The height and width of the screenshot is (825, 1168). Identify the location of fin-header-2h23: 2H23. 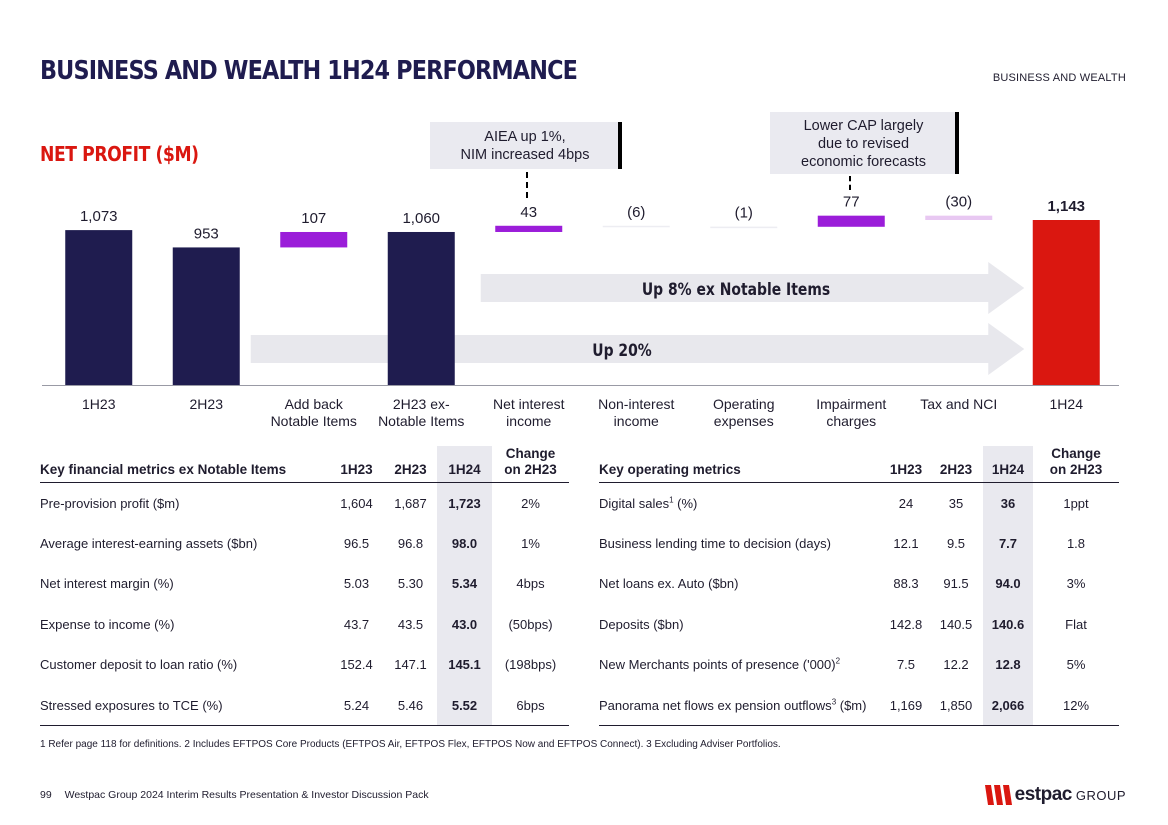
(410, 464).